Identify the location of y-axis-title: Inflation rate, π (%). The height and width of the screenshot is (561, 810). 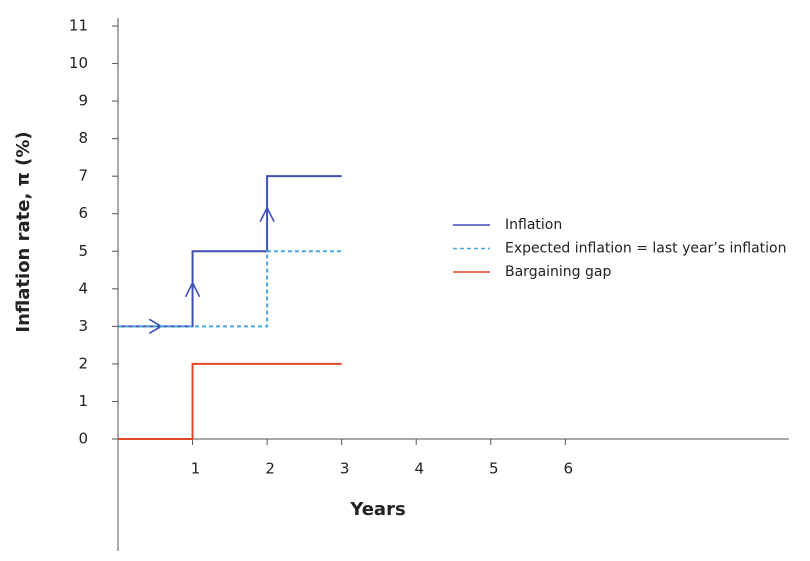
(23, 231).